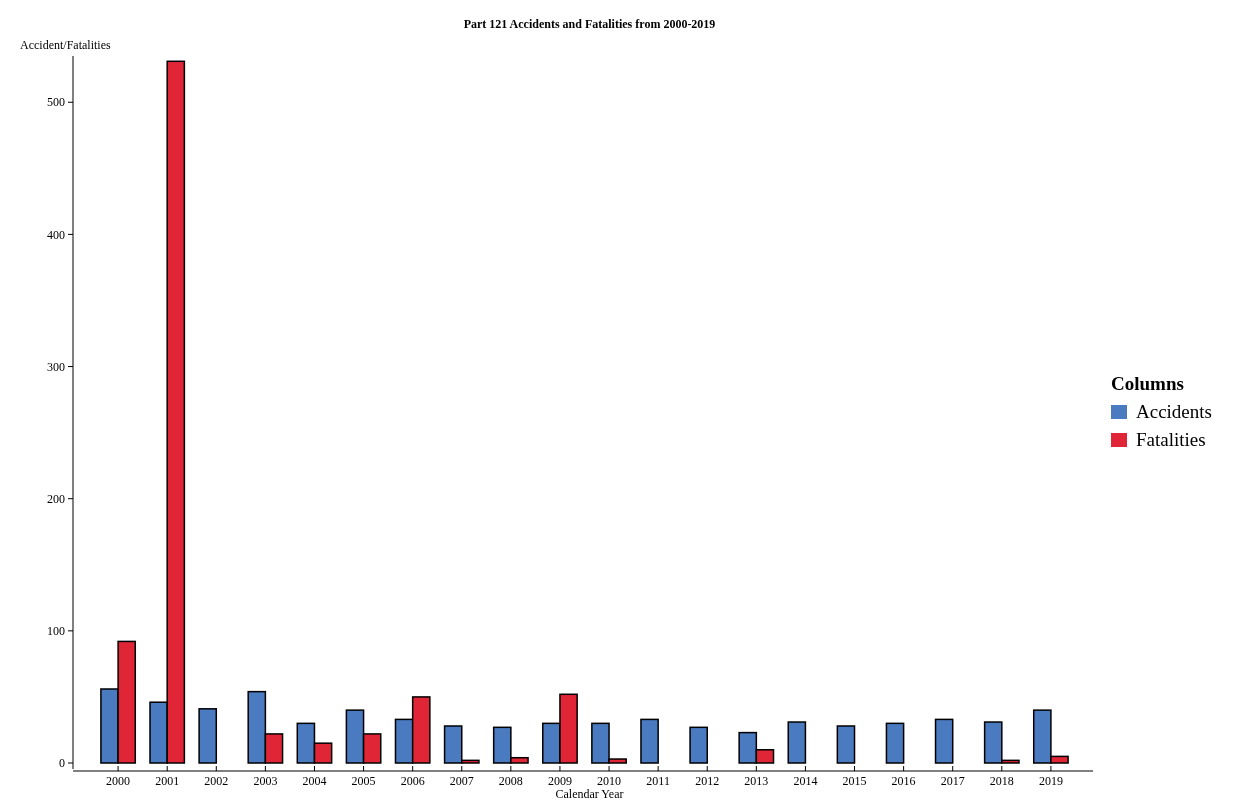 The image size is (1236, 804). What do you see at coordinates (216, 781) in the screenshot?
I see `x-tick-label: 2002` at bounding box center [216, 781].